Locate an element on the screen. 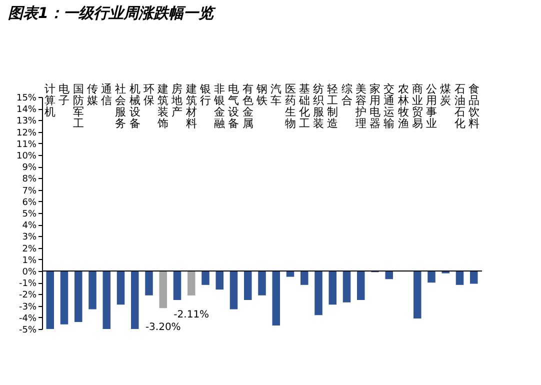  y-tick-label: 15% is located at coordinates (26, 99).